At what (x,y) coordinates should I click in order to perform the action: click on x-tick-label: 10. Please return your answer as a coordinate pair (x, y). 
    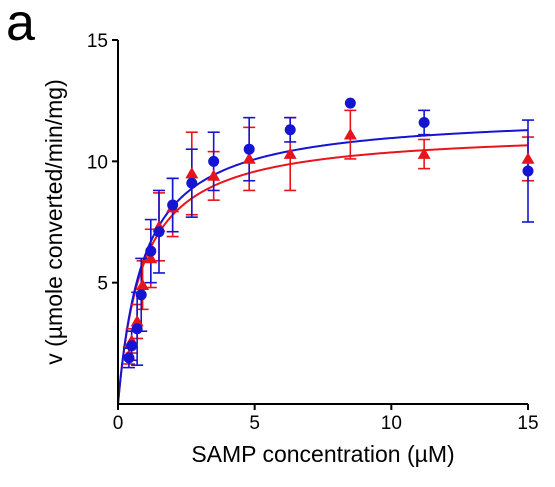
    Looking at the image, I should click on (391, 423).